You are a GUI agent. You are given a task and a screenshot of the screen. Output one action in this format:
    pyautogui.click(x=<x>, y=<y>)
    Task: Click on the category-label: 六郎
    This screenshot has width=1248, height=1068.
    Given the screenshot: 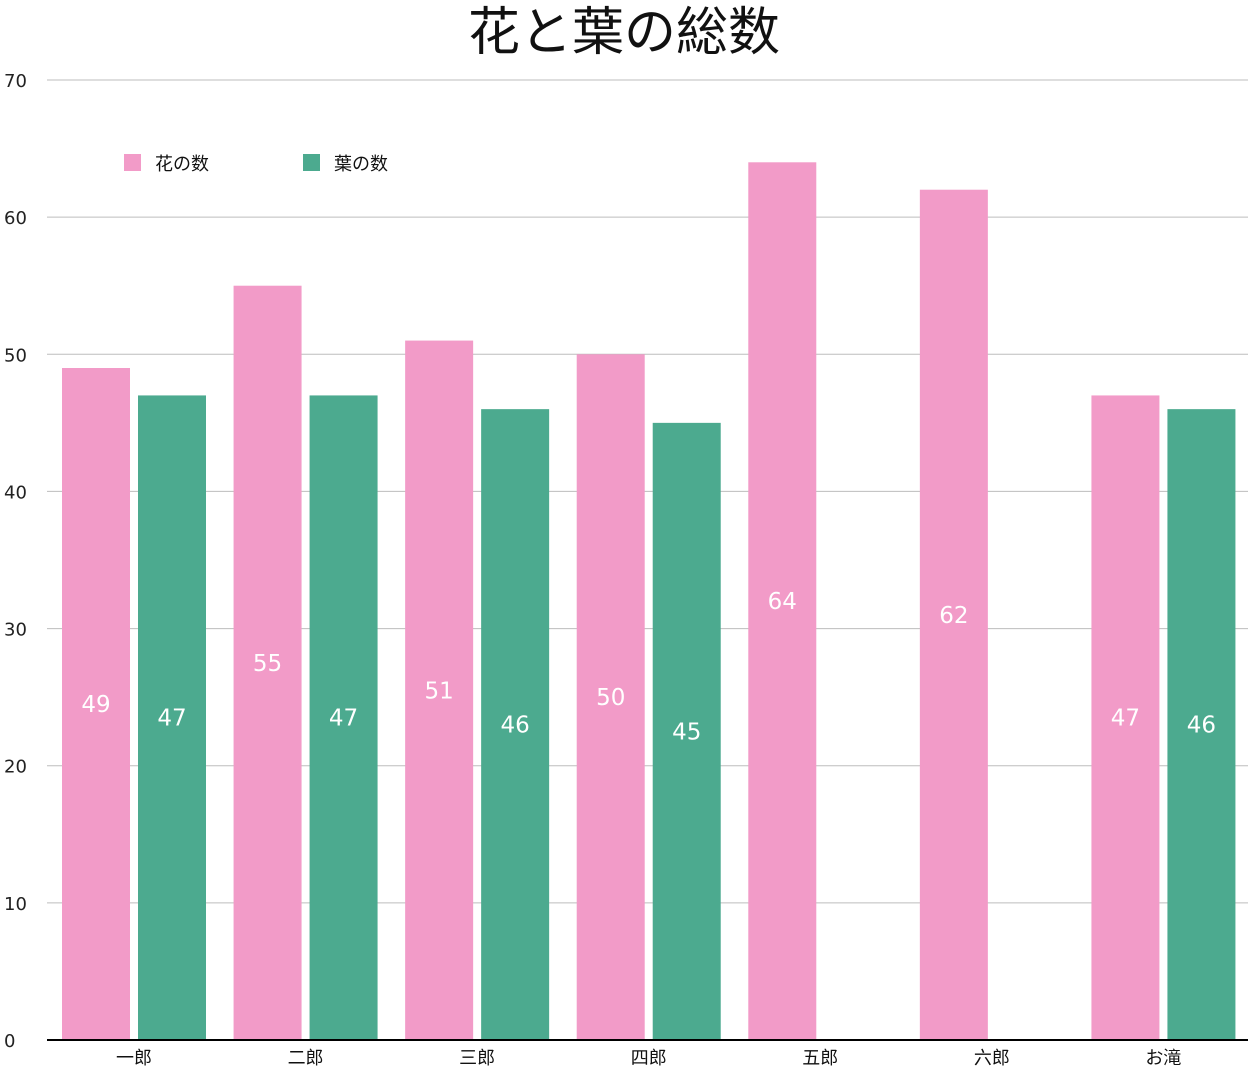 What is the action you would take?
    pyautogui.click(x=992, y=1058)
    